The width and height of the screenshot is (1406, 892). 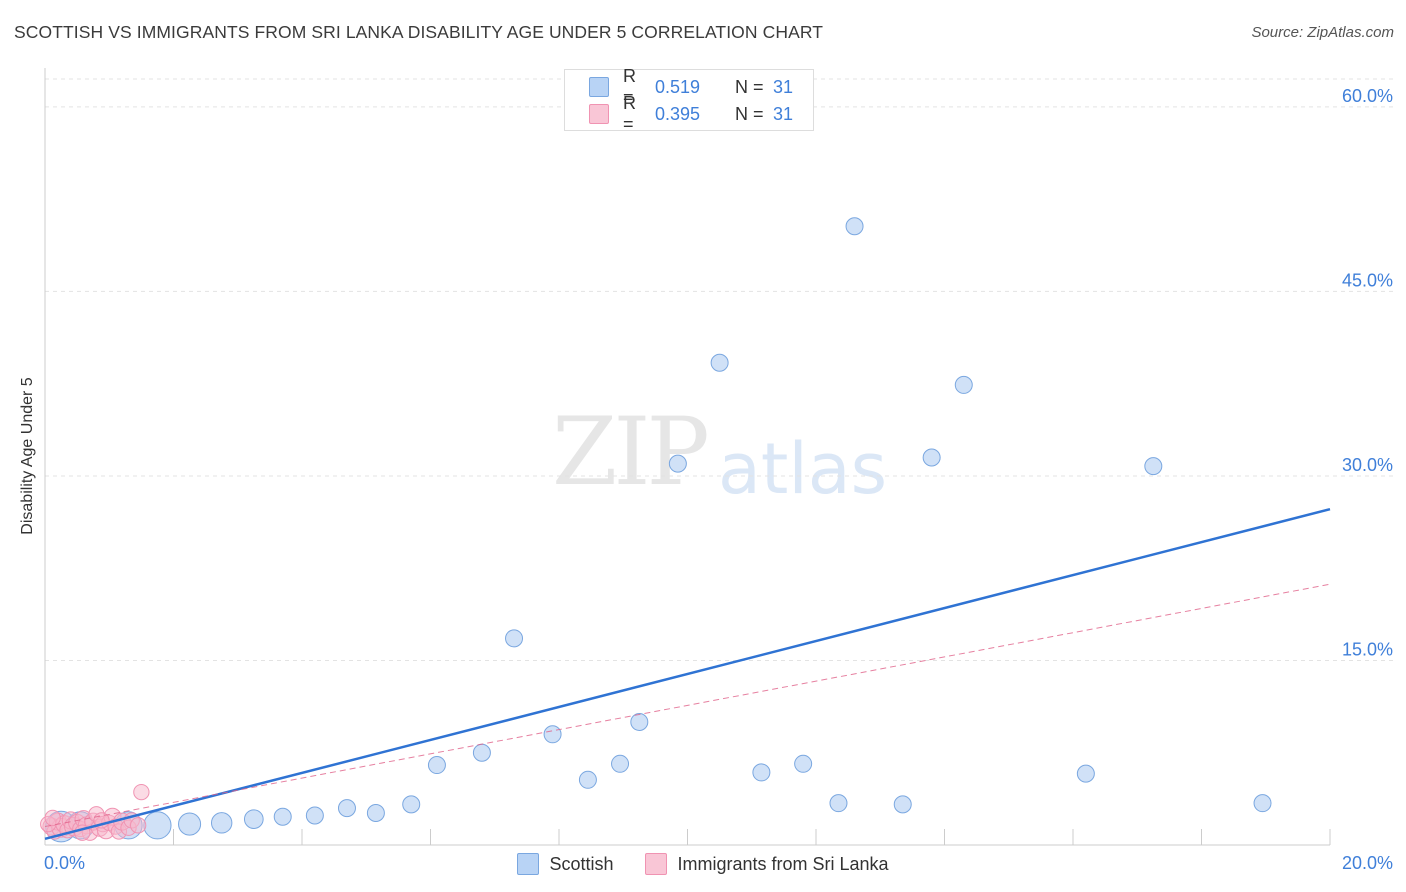 I want to click on legend-item-sri-lanka: Immigrants from Sri Lanka, so click(x=767, y=864).